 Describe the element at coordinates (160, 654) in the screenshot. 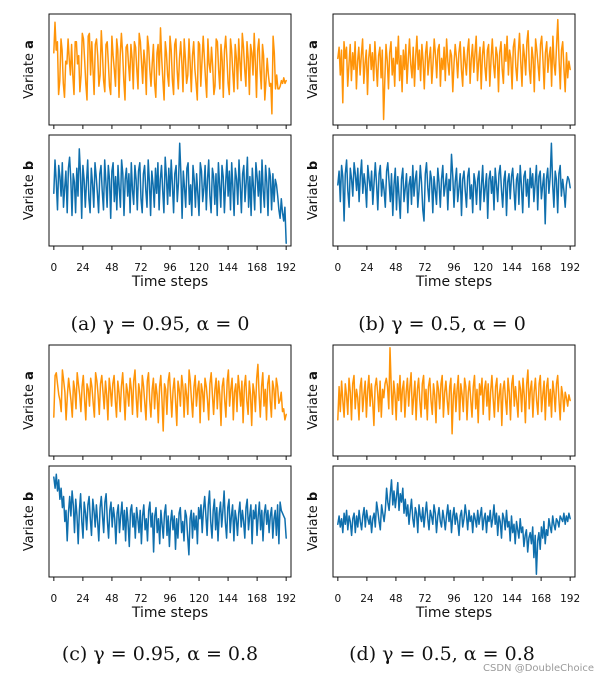

I see `figure-caption: (c) γ = 0.95, α = 0.8` at that location.